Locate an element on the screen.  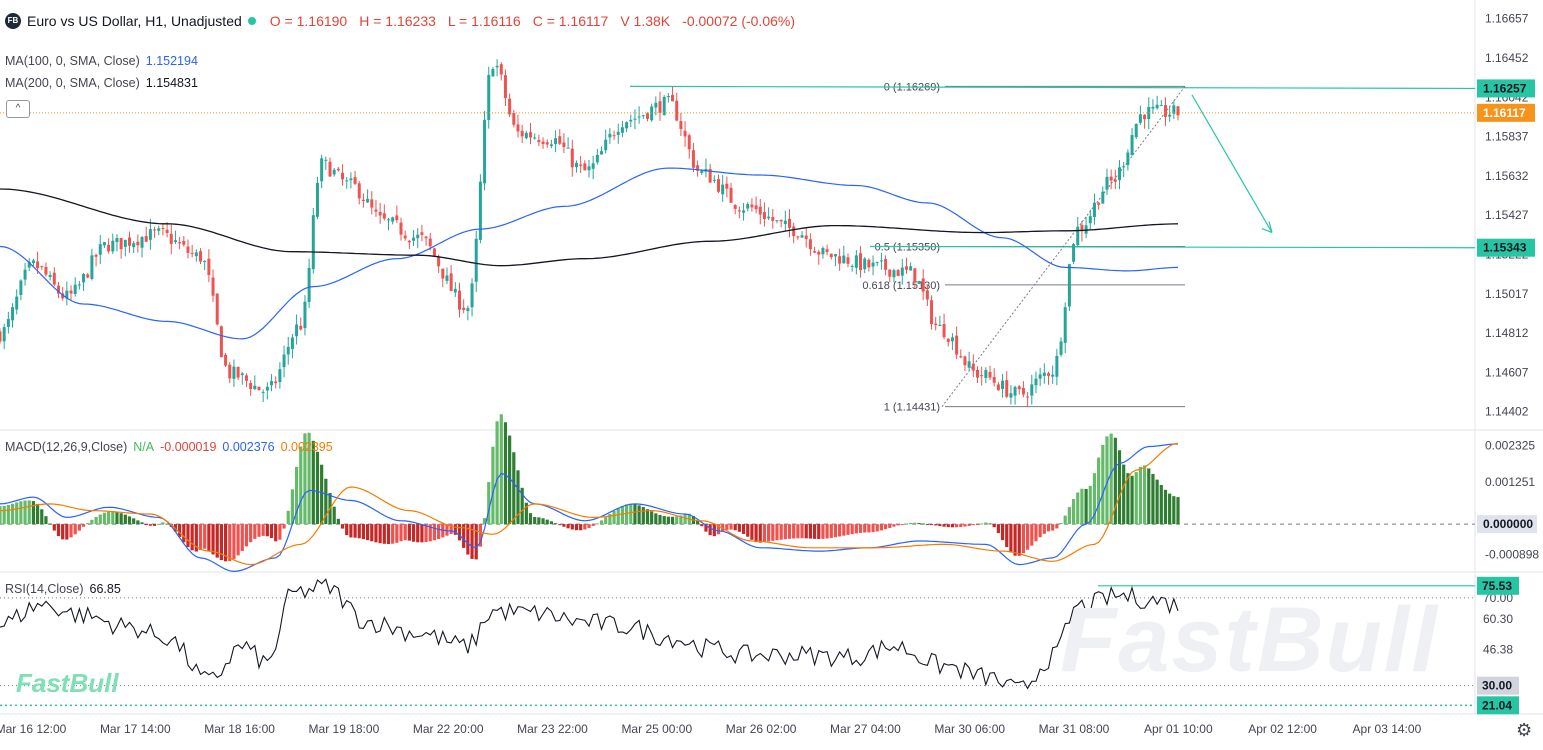
ma100-legend: MA(100, 0, SMA, Close) 1.152194 is located at coordinates (101, 61).